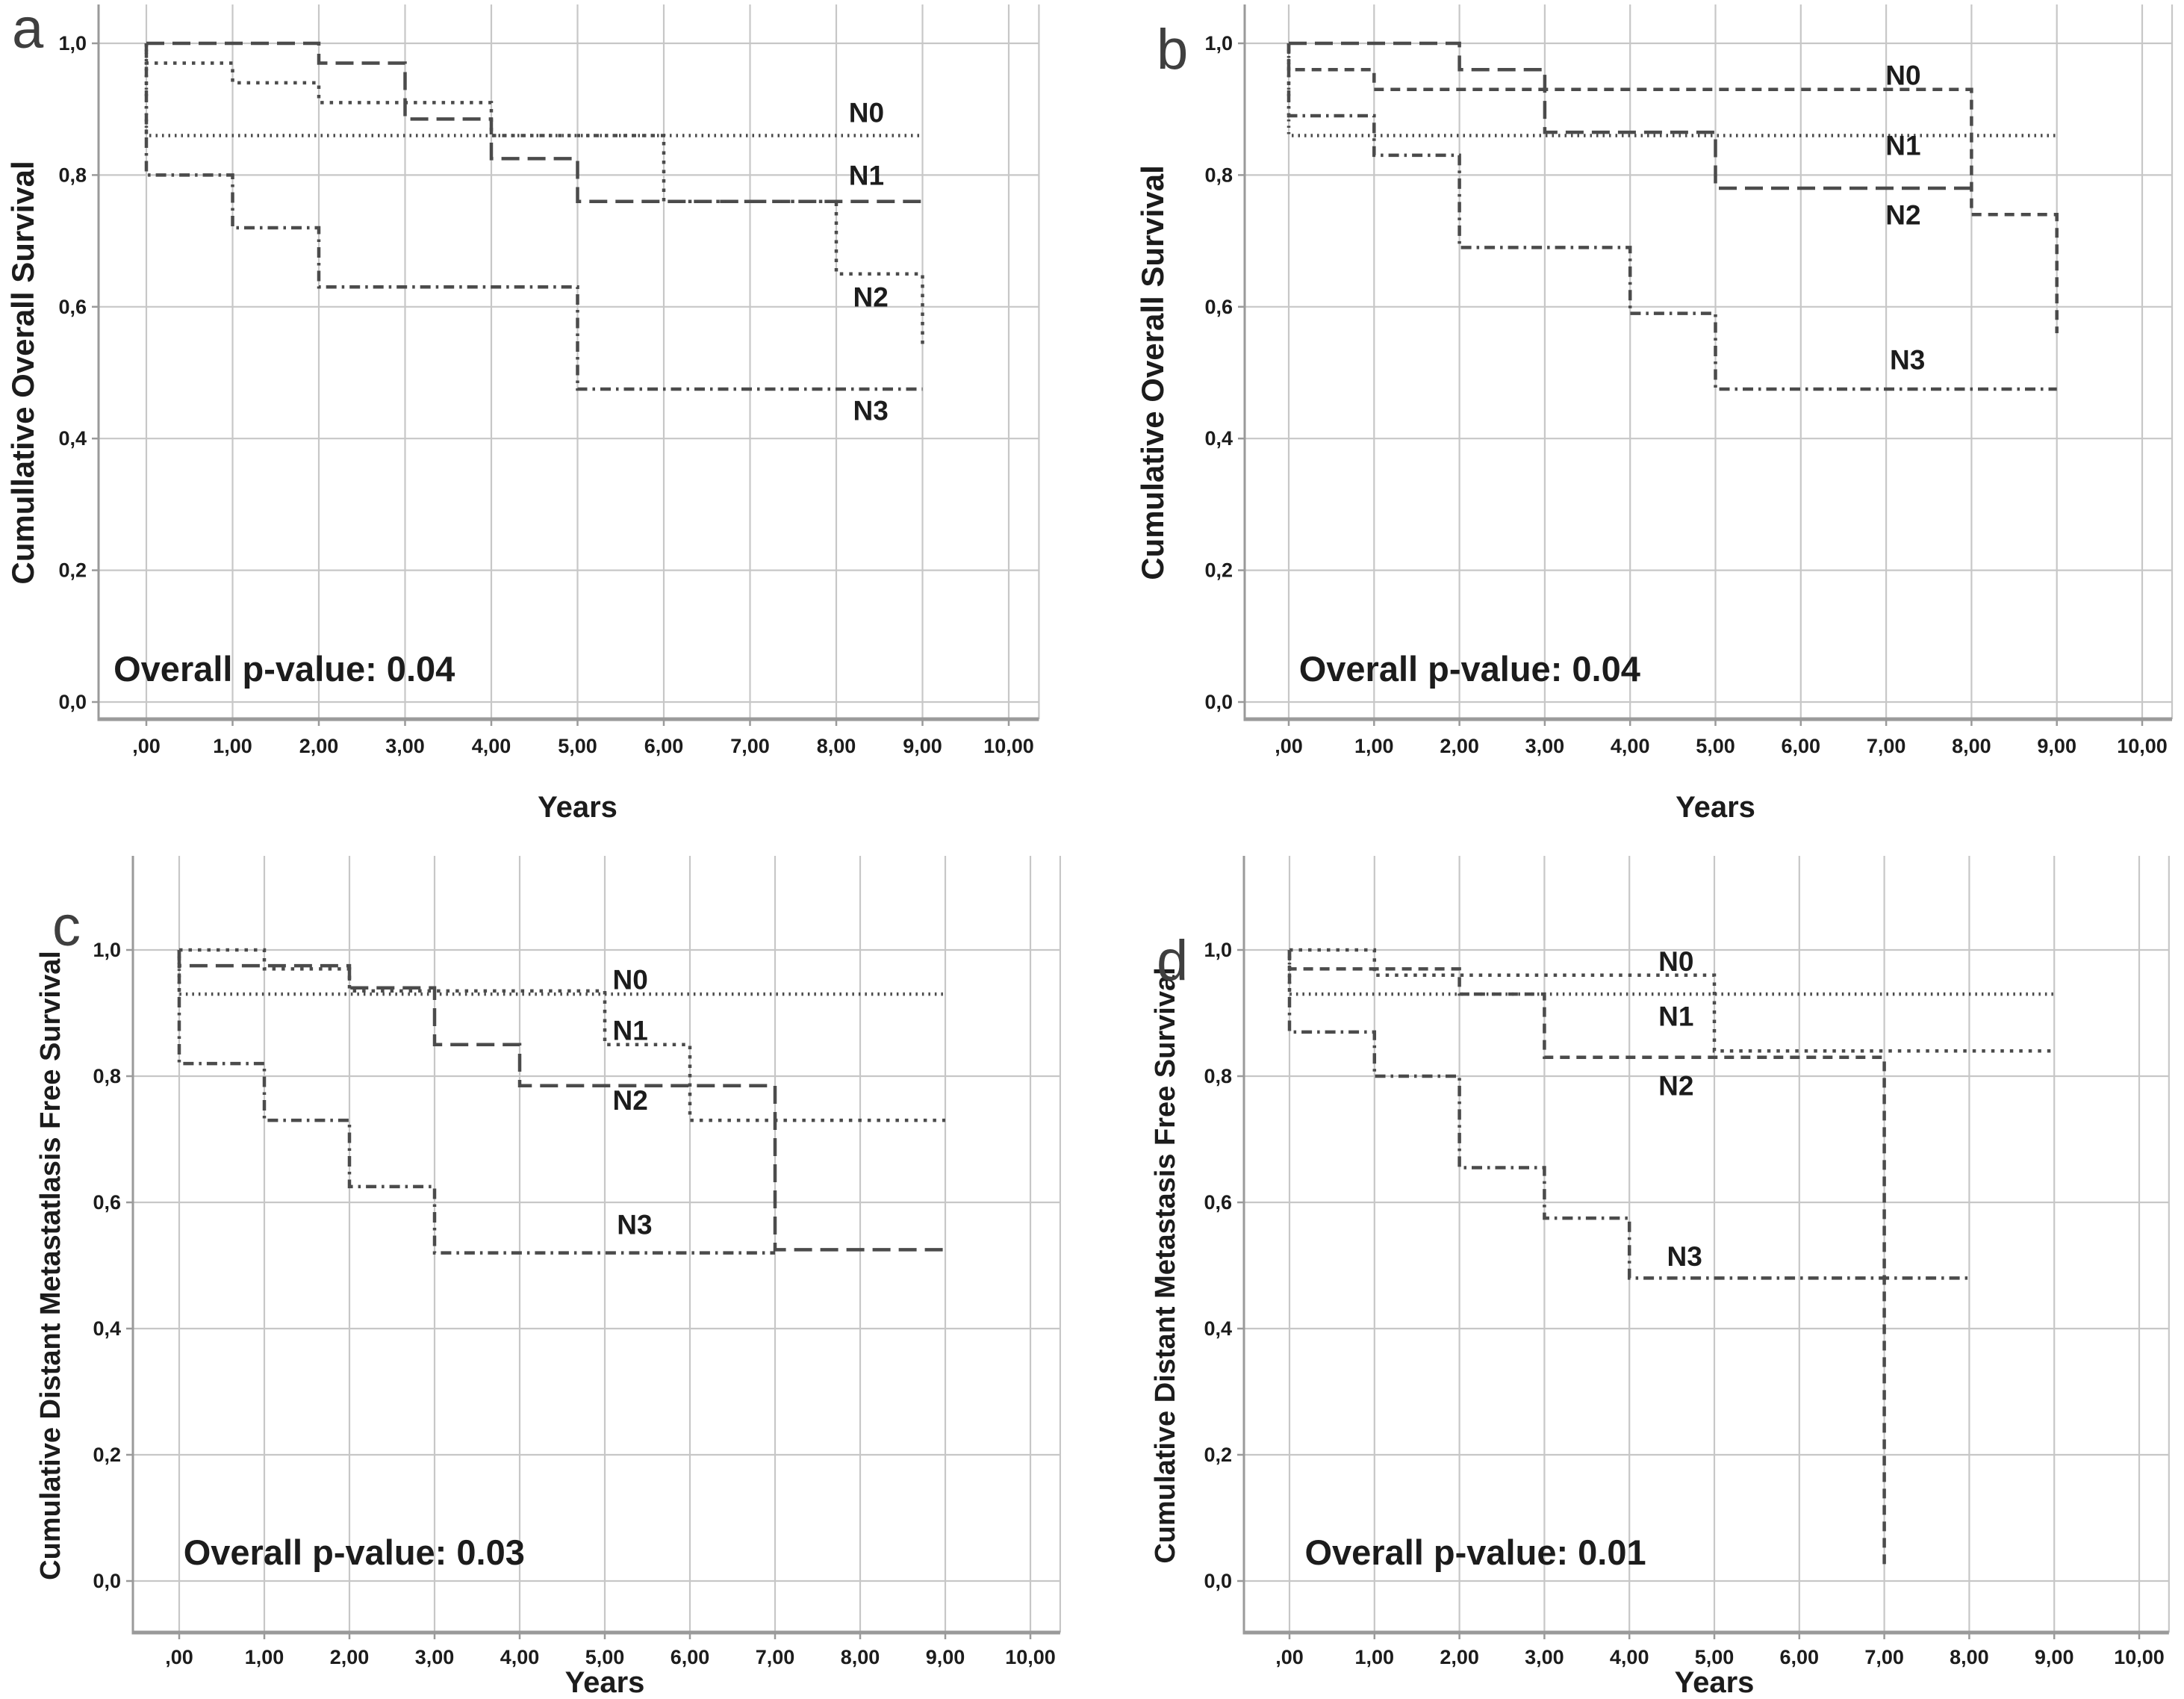 This screenshot has height=1699, width=2184. What do you see at coordinates (1672, 90) in the screenshot?
I see `panel-b-series-N1-line` at bounding box center [1672, 90].